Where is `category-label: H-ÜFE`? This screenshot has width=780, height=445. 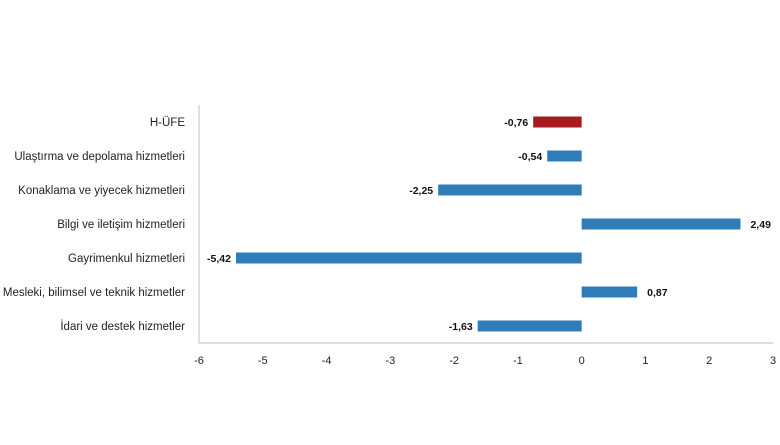
category-label: H-ÜFE is located at coordinates (167, 123).